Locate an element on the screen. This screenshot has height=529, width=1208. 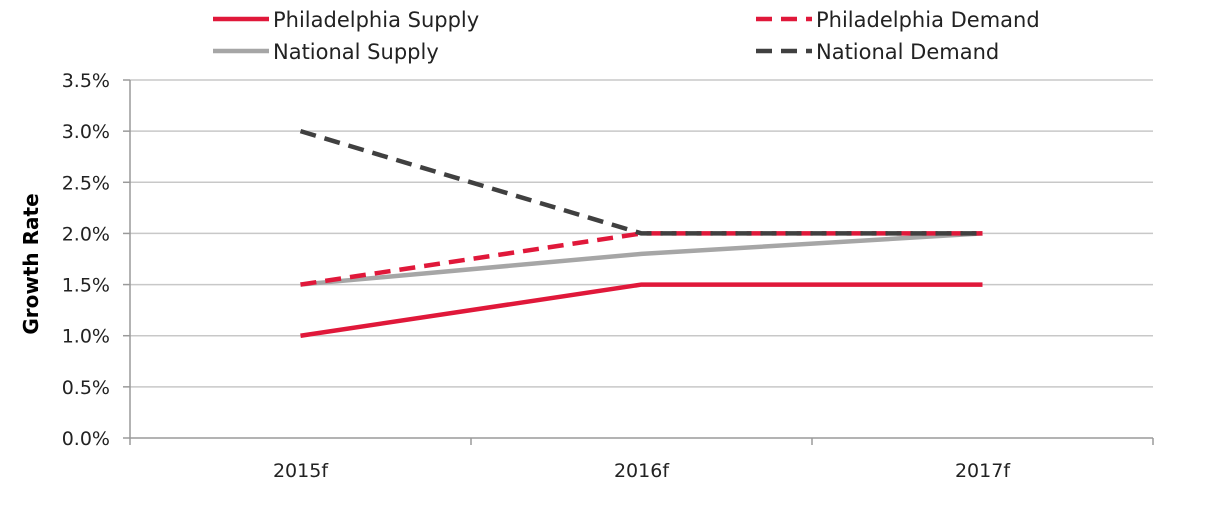
y-tick-label: 2.0% is located at coordinates (86, 234).